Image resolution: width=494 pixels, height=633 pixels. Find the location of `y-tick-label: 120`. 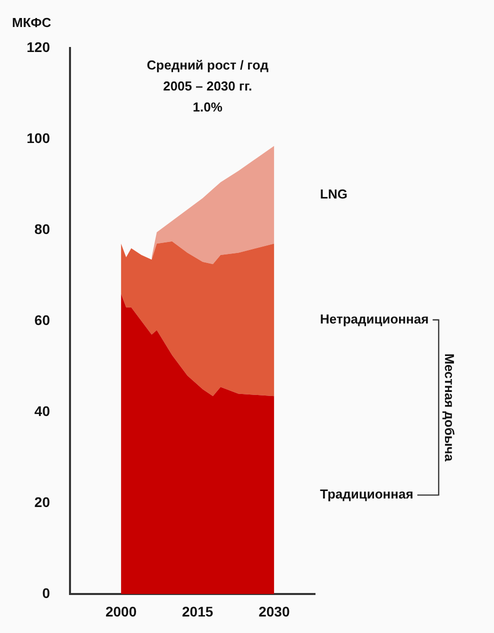

y-tick-label: 120 is located at coordinates (38, 46).